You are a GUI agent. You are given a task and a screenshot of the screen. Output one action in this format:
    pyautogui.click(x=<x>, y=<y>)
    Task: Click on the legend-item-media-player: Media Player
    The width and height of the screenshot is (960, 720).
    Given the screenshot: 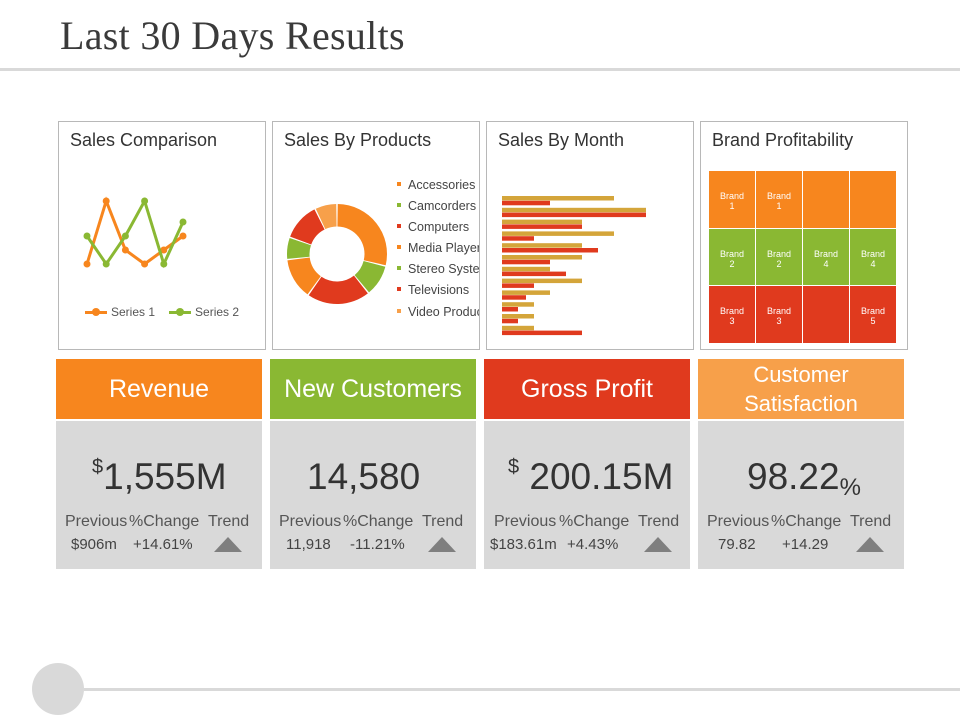 What is the action you would take?
    pyautogui.click(x=438, y=251)
    